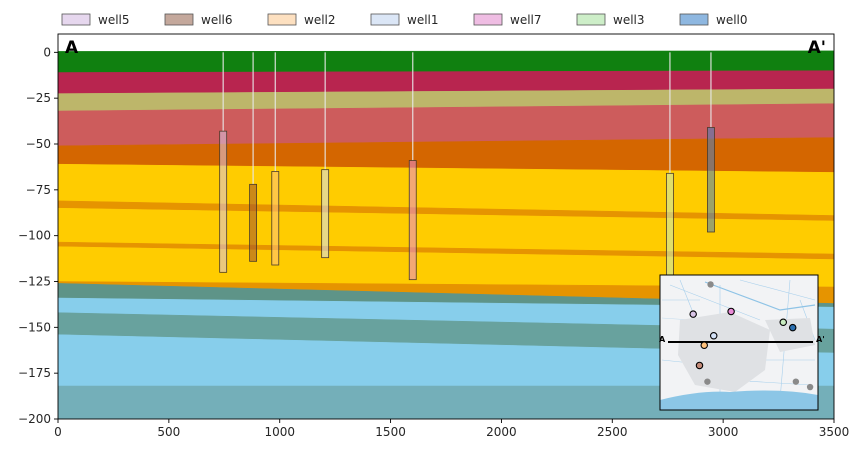 The image size is (860, 453). I want to click on well-well2, so click(275, 159).